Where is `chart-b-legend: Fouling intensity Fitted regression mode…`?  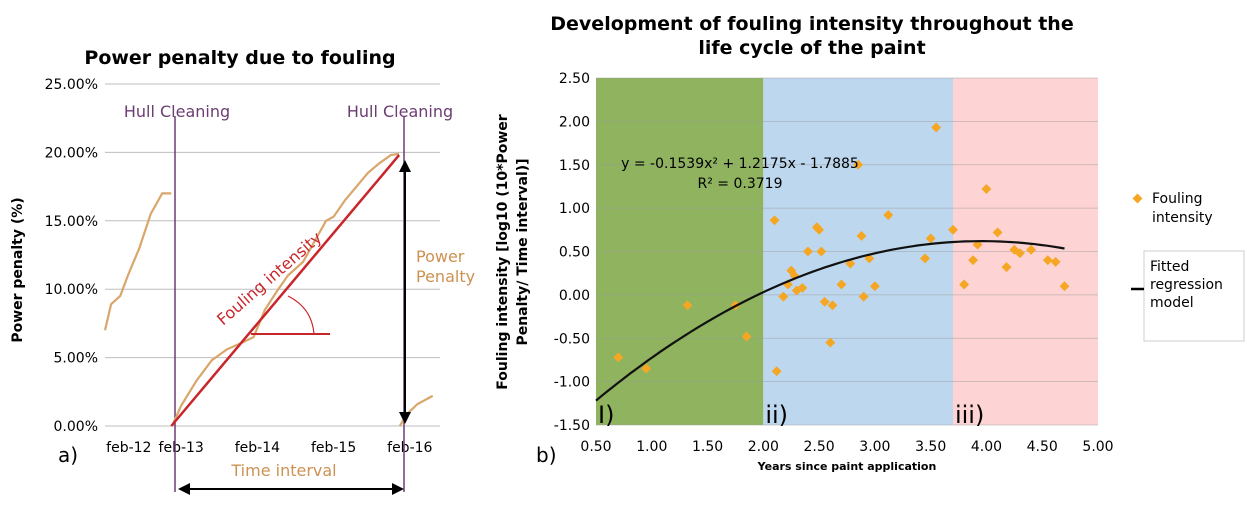
chart-b-legend: Fouling intensity Fitted regression mode… is located at coordinates (1188, 266).